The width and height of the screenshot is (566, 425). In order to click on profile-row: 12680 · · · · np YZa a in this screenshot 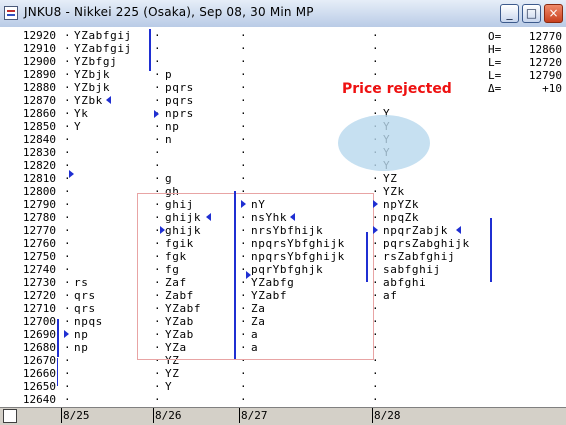, I will do `click(283, 347)`.